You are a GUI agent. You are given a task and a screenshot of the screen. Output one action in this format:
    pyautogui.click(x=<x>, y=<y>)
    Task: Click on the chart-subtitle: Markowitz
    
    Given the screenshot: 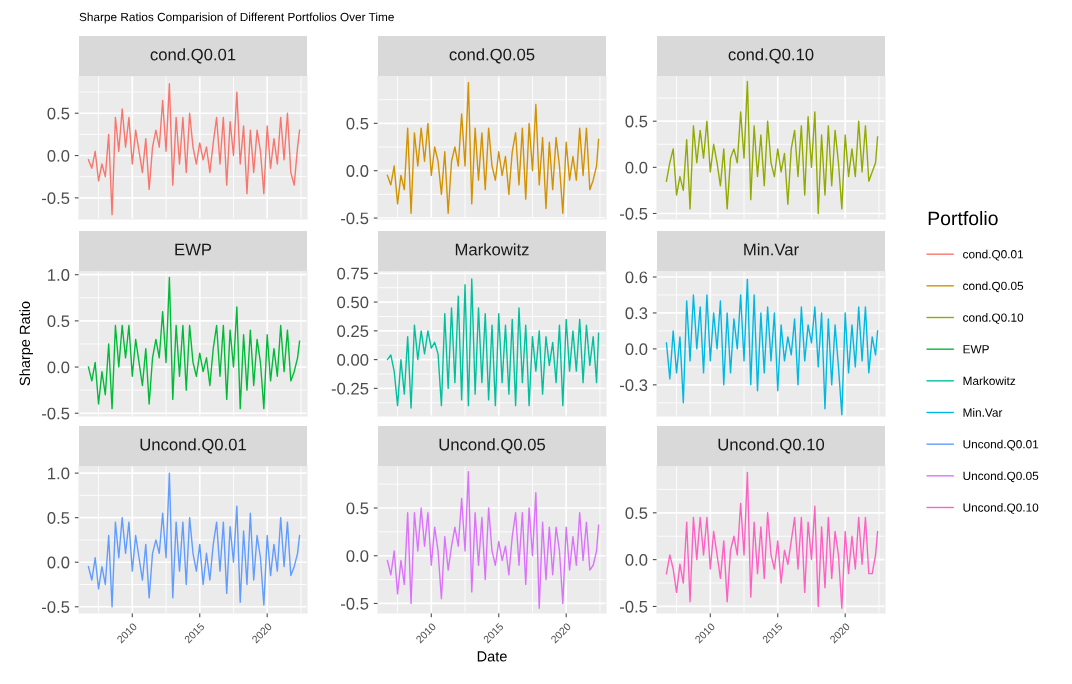 What is the action you would take?
    pyautogui.click(x=492, y=249)
    